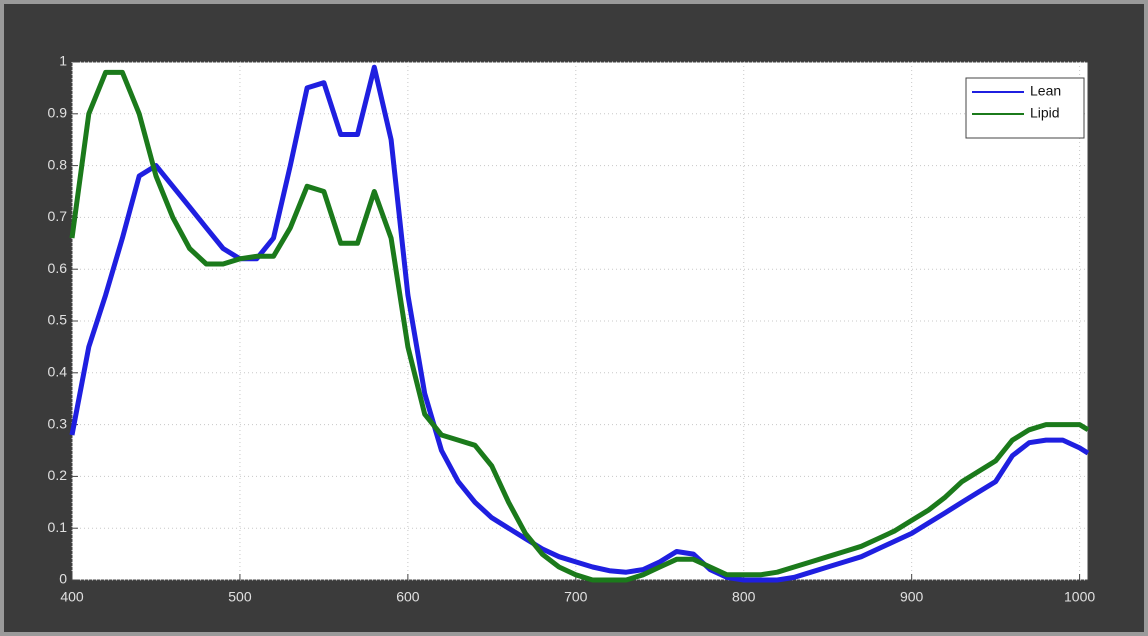 The height and width of the screenshot is (636, 1148). What do you see at coordinates (63, 61) in the screenshot?
I see `y-tick-label: 1` at bounding box center [63, 61].